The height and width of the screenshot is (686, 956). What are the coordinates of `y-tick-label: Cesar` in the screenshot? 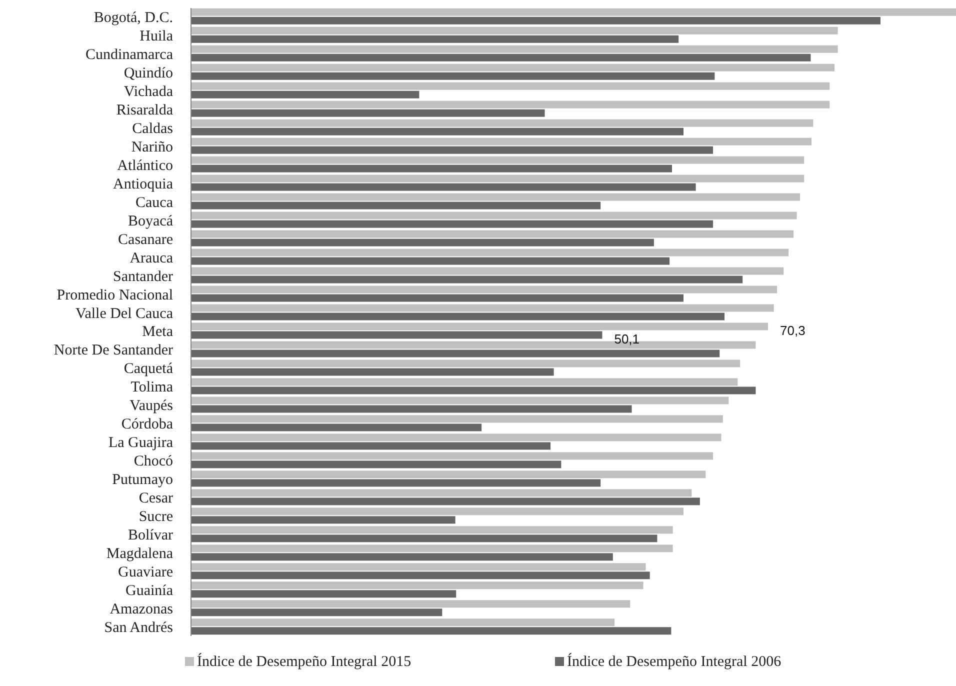 It's located at (155, 498).